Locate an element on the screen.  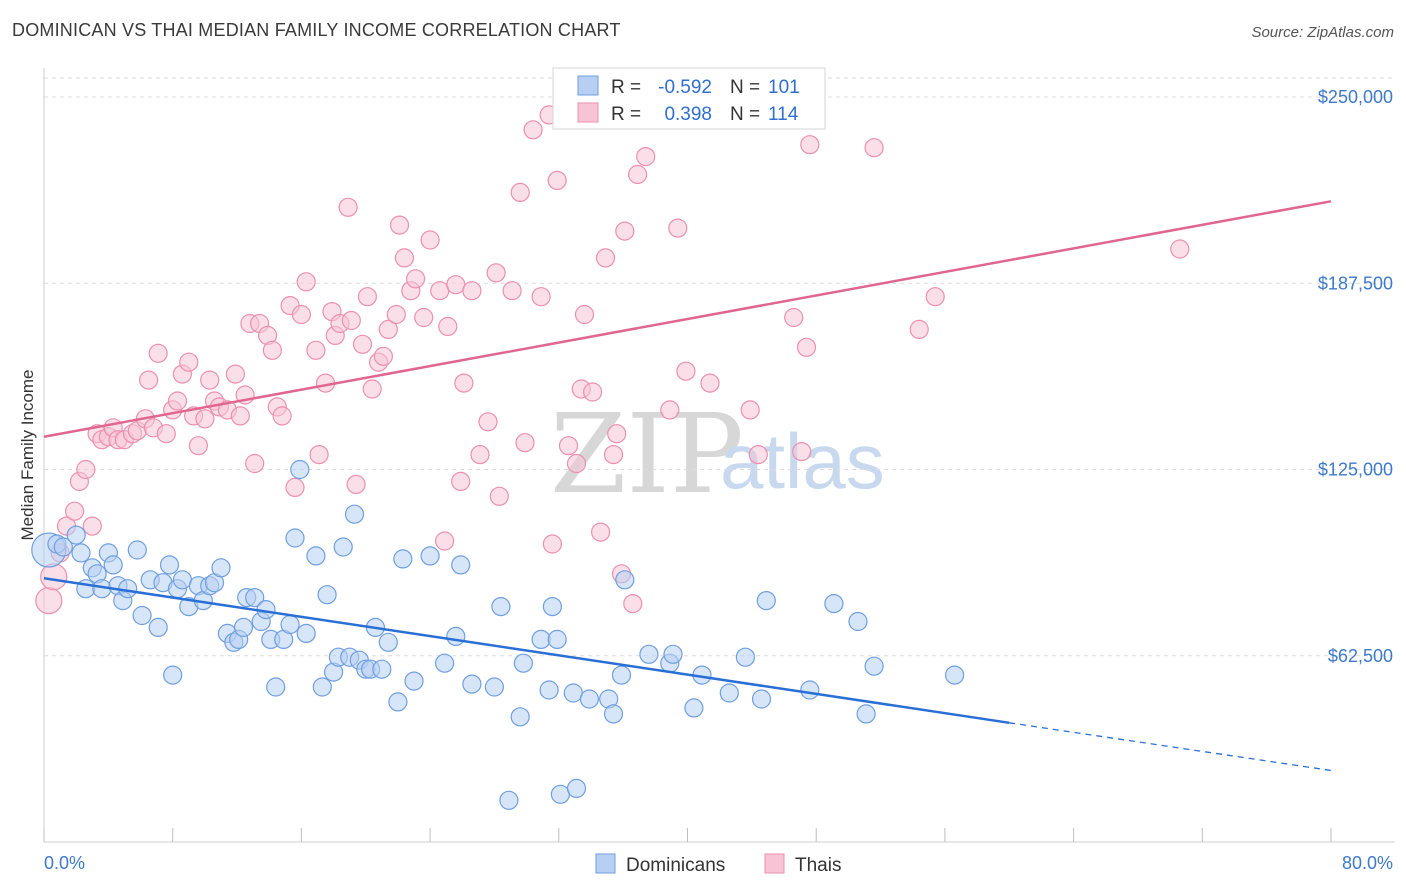
bottom-legend: Dominicans Thais is located at coordinates (718, 864).